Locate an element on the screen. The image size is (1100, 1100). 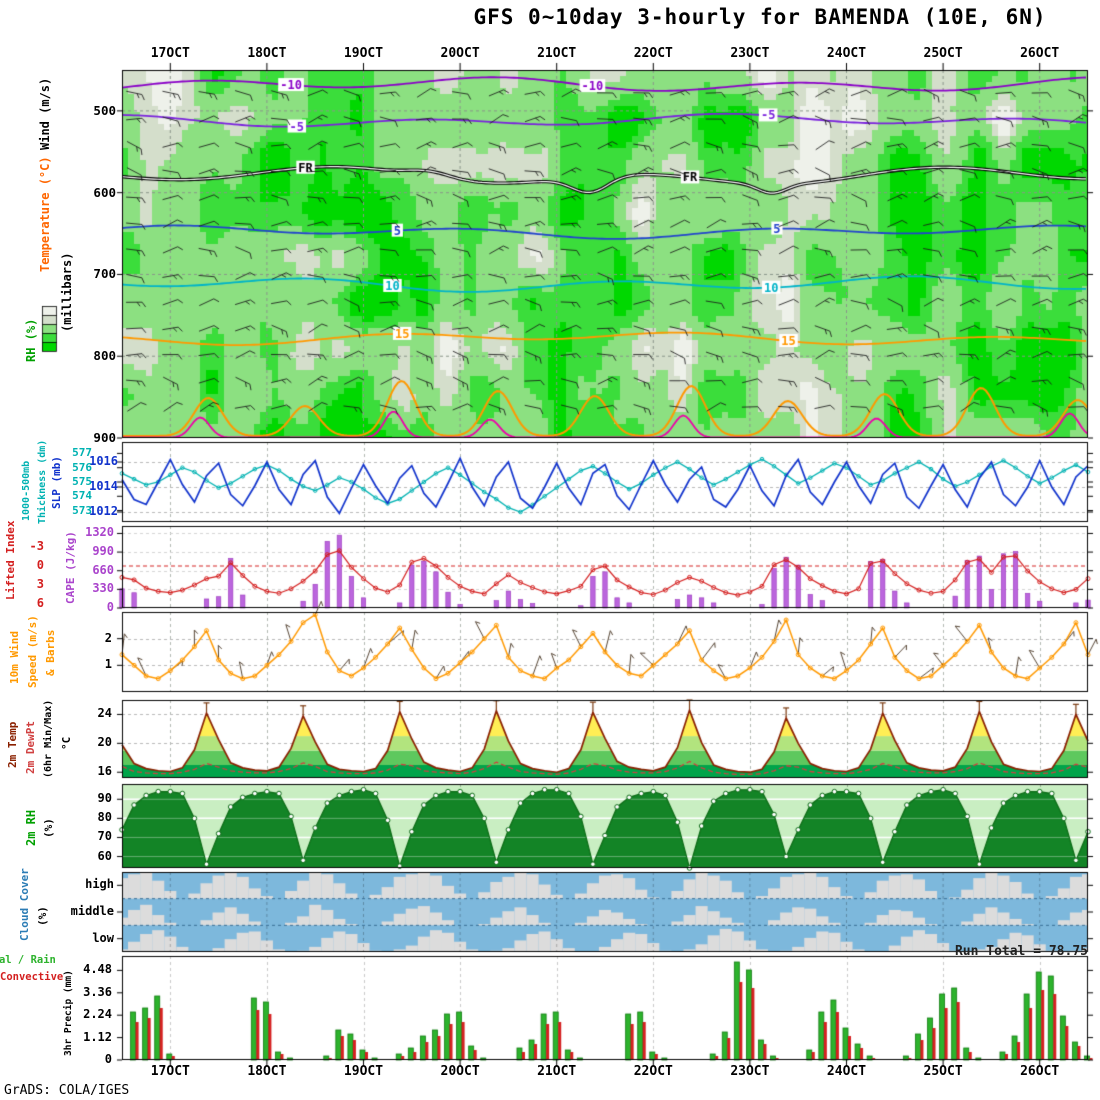
time-axis-label-top: 17OCT is located at coordinates (170, 53).